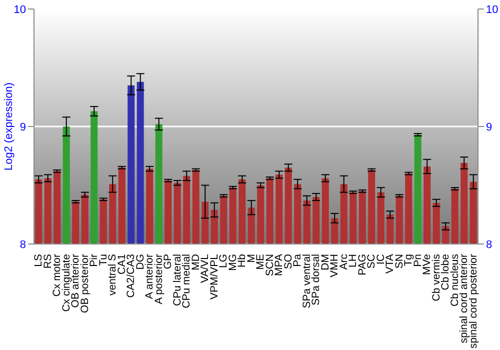 The image size is (500, 350). Describe the element at coordinates (23, 244) in the screenshot. I see `y-tick-label: 8` at that location.